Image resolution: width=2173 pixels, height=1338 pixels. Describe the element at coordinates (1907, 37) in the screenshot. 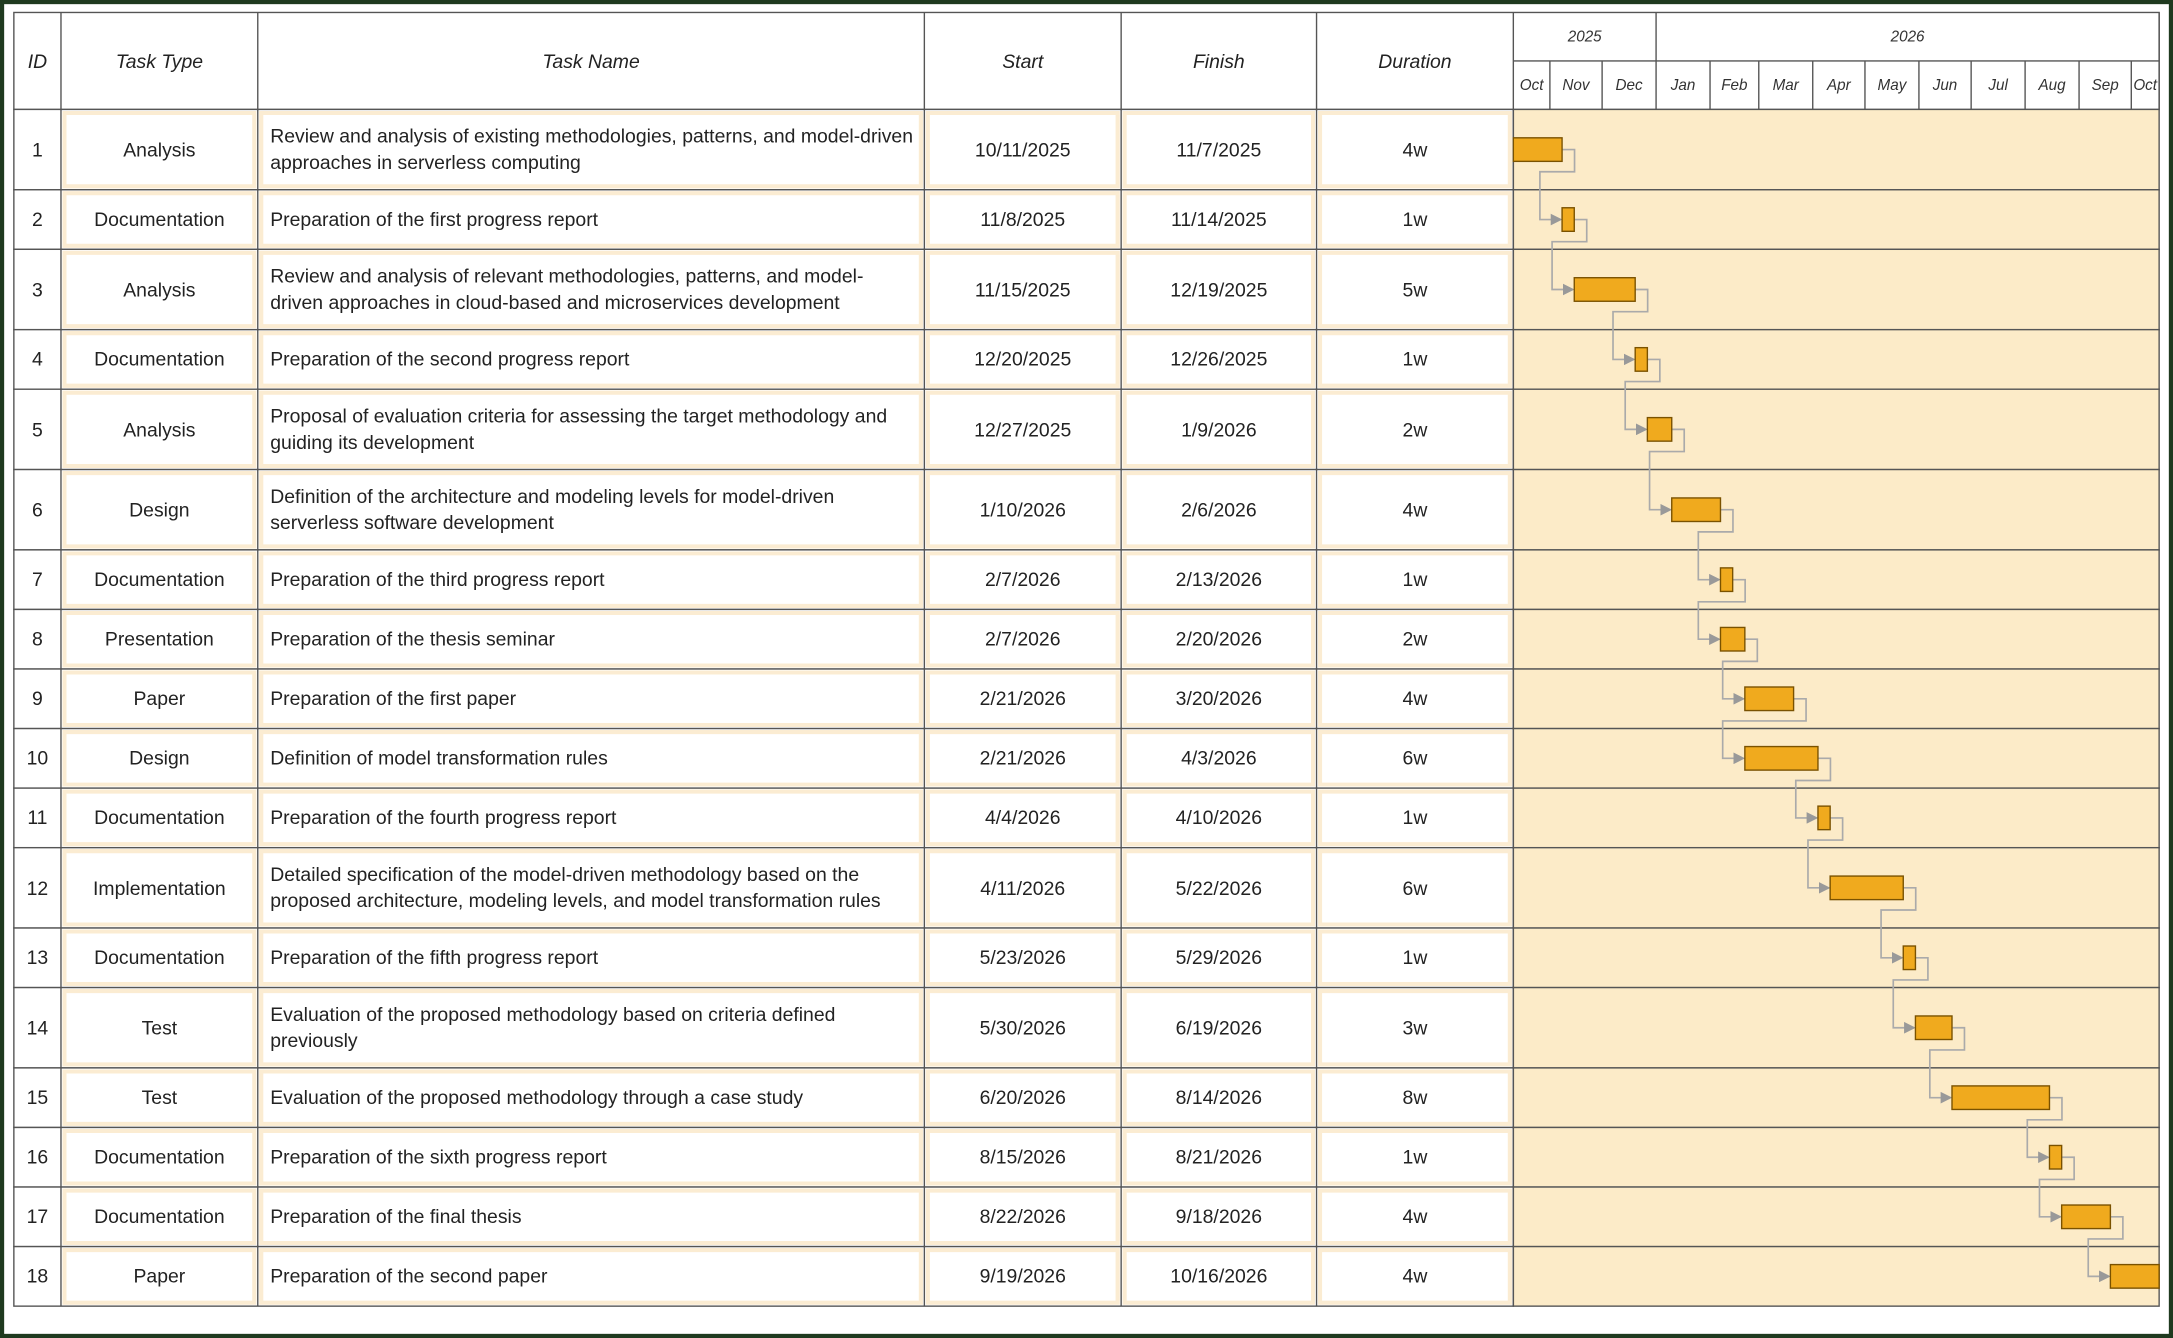

I see `year-label: 2026` at that location.